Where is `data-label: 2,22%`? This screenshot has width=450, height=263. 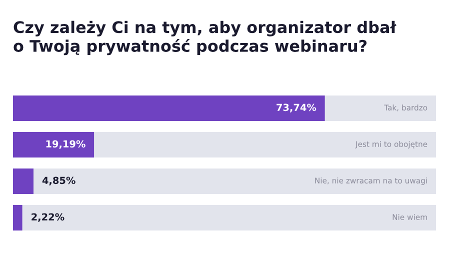
data-label: 2,22% is located at coordinates (48, 217).